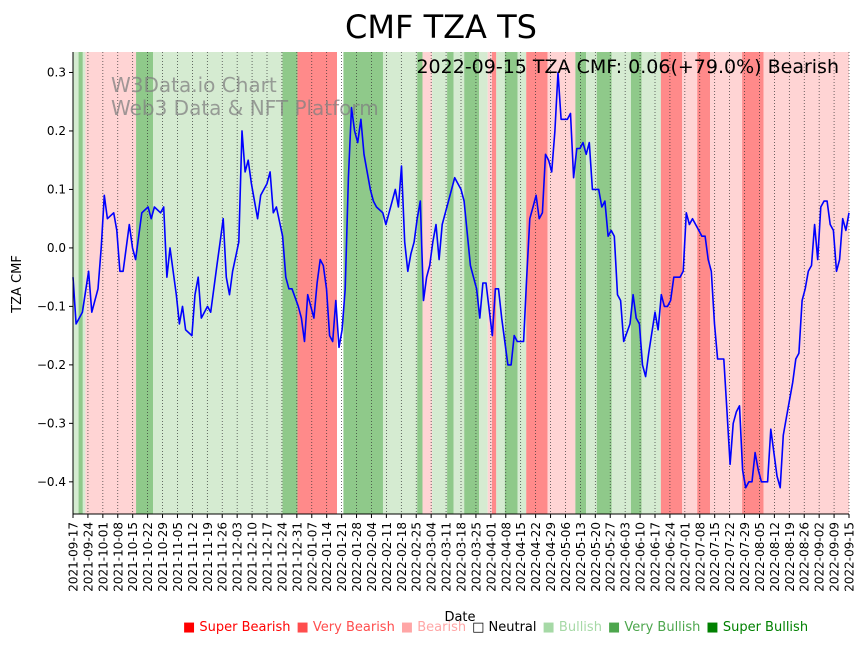  What do you see at coordinates (566, 557) in the screenshot?
I see `x-tick-label: 2022-05-06` at bounding box center [566, 557].